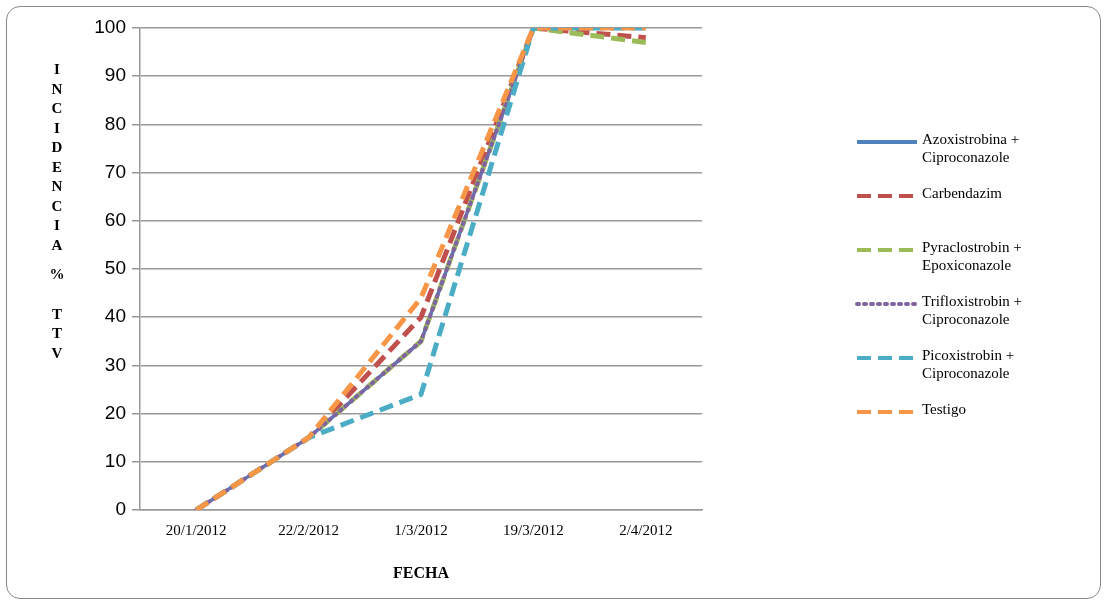  What do you see at coordinates (972, 256) in the screenshot?
I see `legend-label: Pyraclostrobin + Epoxiconazole` at bounding box center [972, 256].